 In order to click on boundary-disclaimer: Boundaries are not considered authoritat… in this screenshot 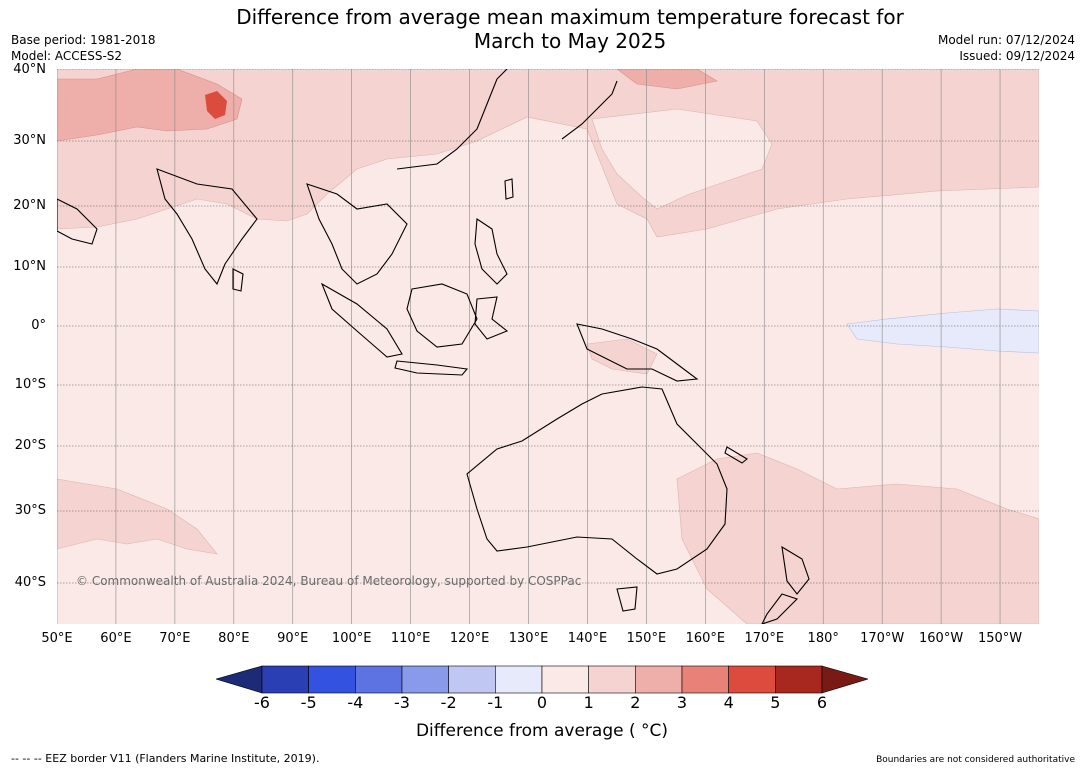, I will do `click(975, 760)`.